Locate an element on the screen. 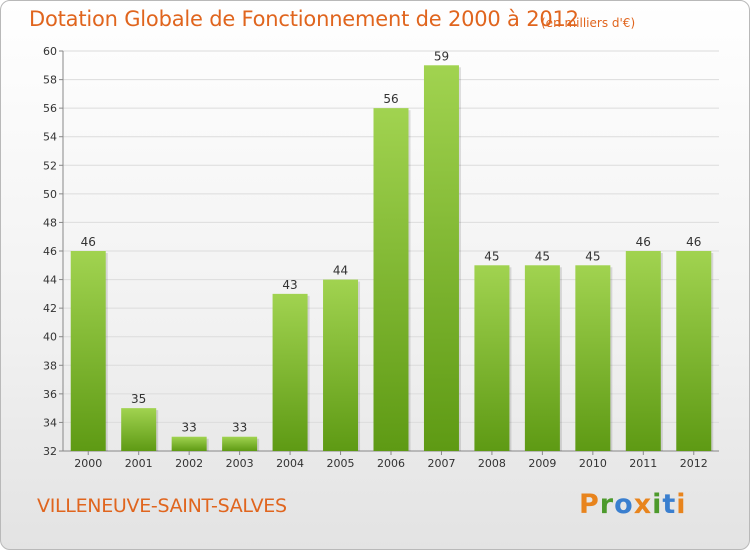 Image resolution: width=750 pixels, height=550 pixels. y-tick-label: 34 is located at coordinates (50, 422).